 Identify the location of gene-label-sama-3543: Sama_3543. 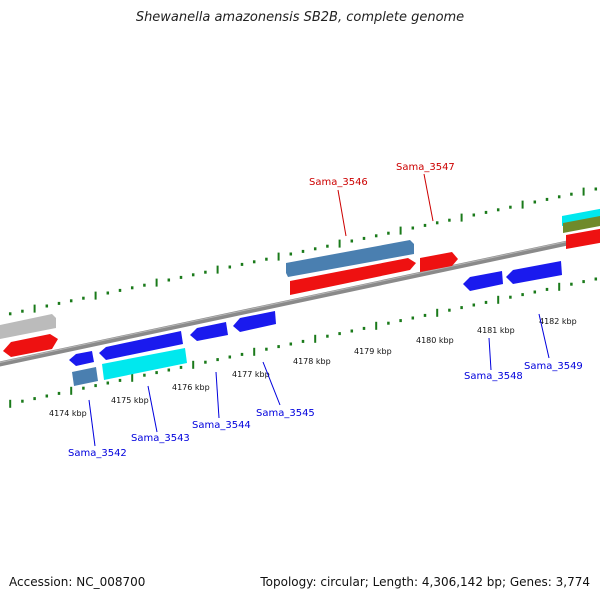
(160, 438).